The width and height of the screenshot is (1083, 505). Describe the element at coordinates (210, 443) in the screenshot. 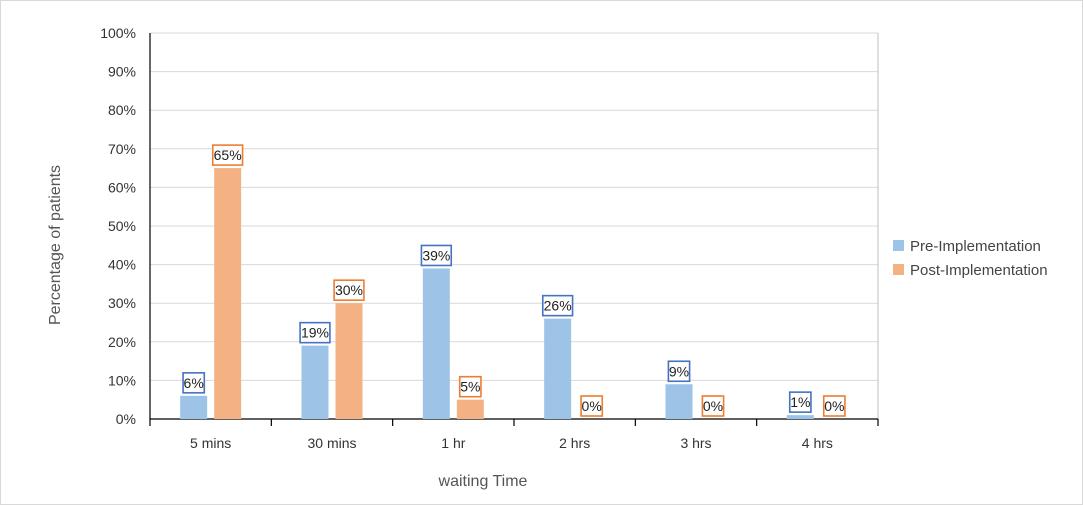

I see `x-tick-label: 5 mins` at that location.